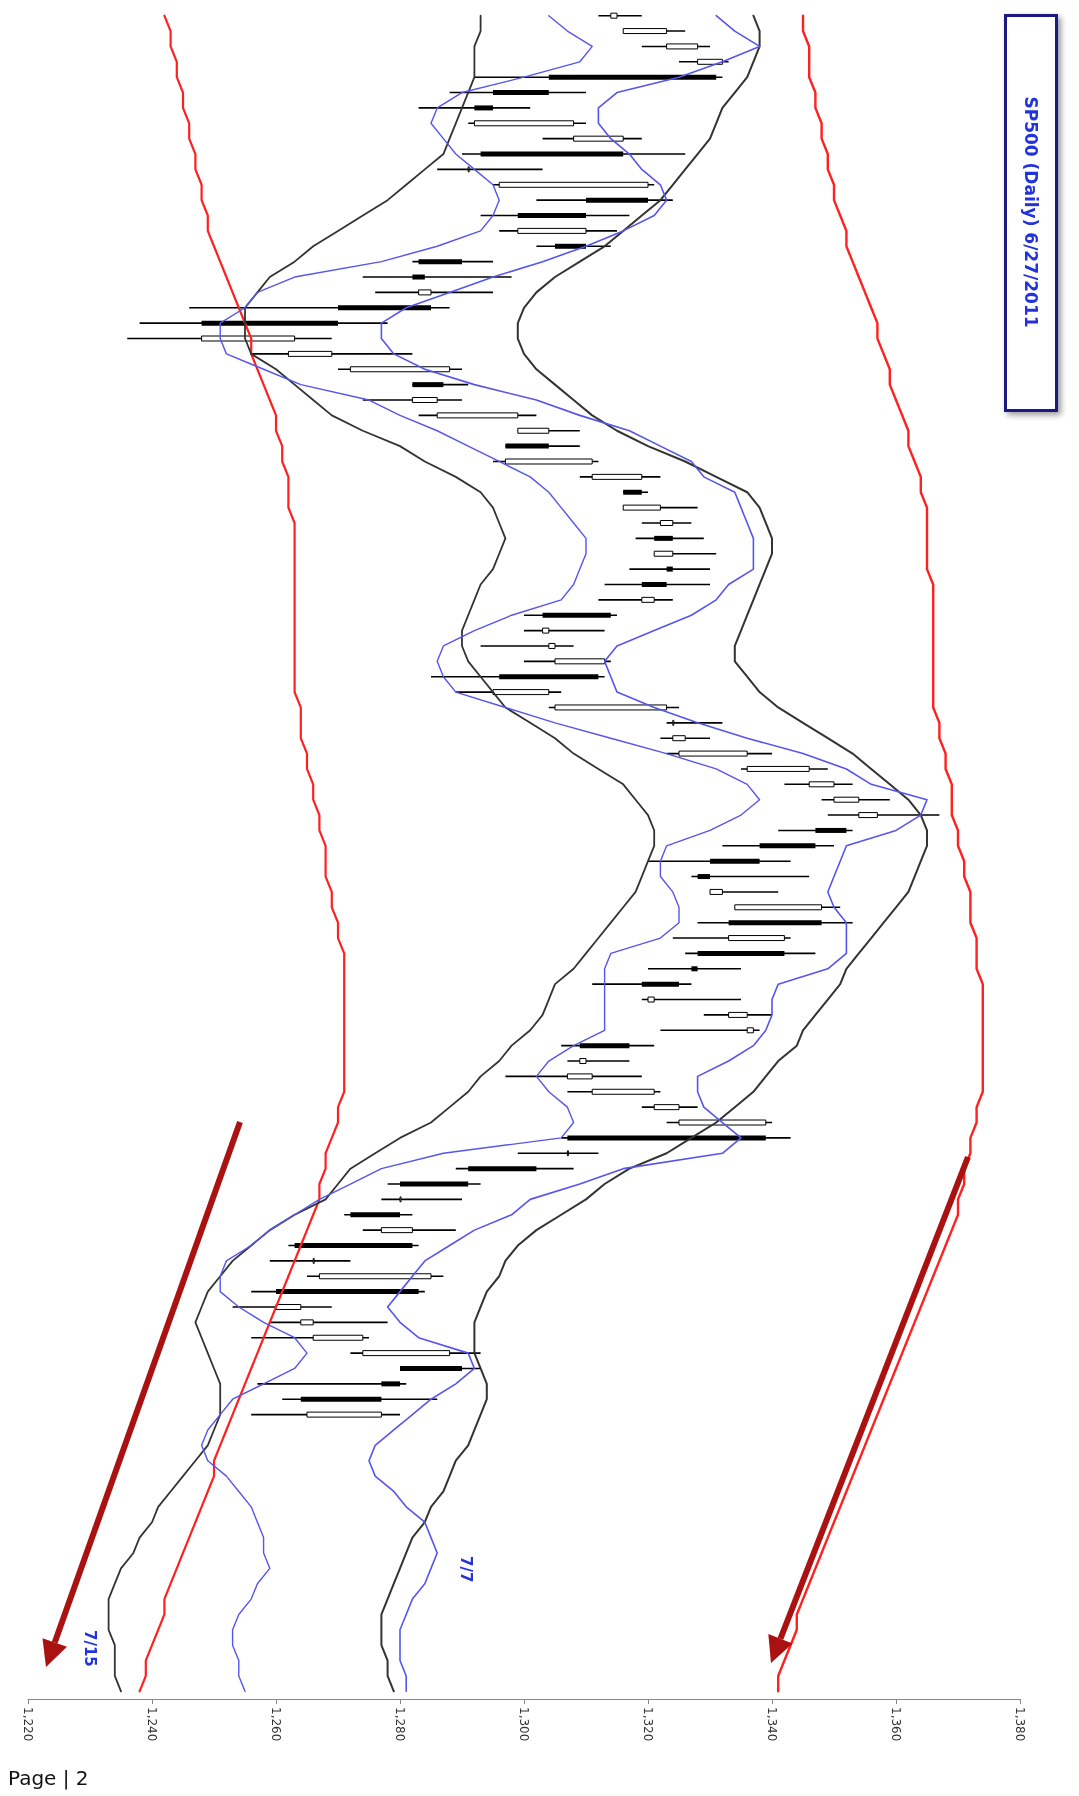 Image resolution: width=1079 pixels, height=1796 pixels. Describe the element at coordinates (28, 1724) in the screenshot. I see `x-tick-label: 1,220` at that location.